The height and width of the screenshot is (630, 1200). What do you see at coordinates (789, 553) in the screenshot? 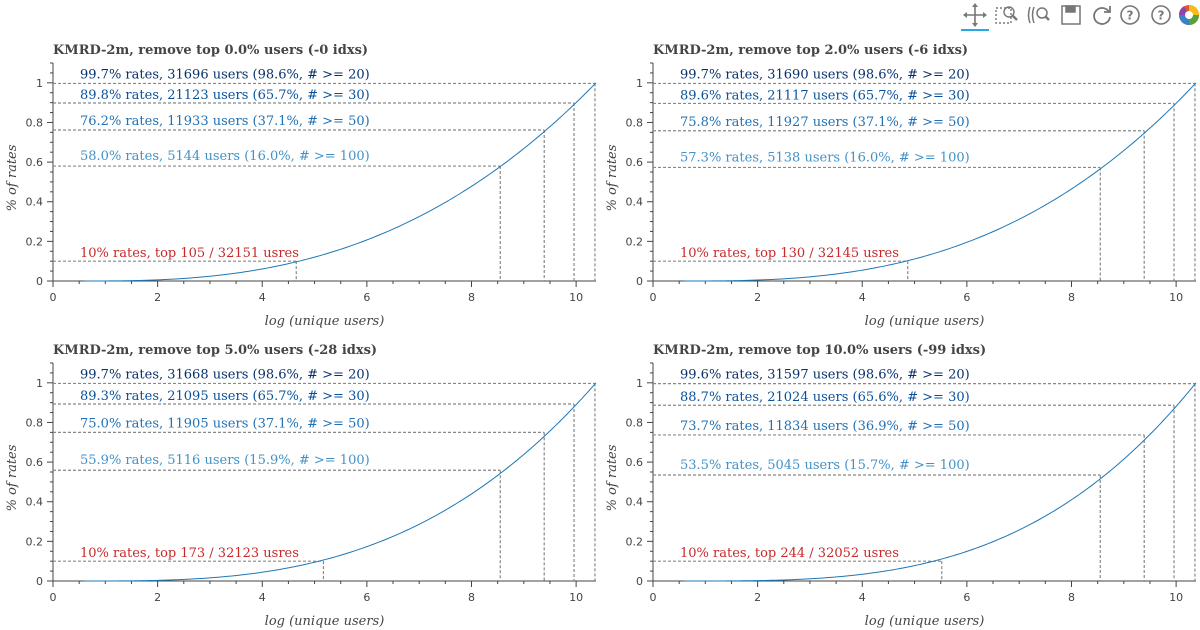
I see `top-users-annotation: 10% rates, top 244 / 32052 usres` at bounding box center [789, 553].